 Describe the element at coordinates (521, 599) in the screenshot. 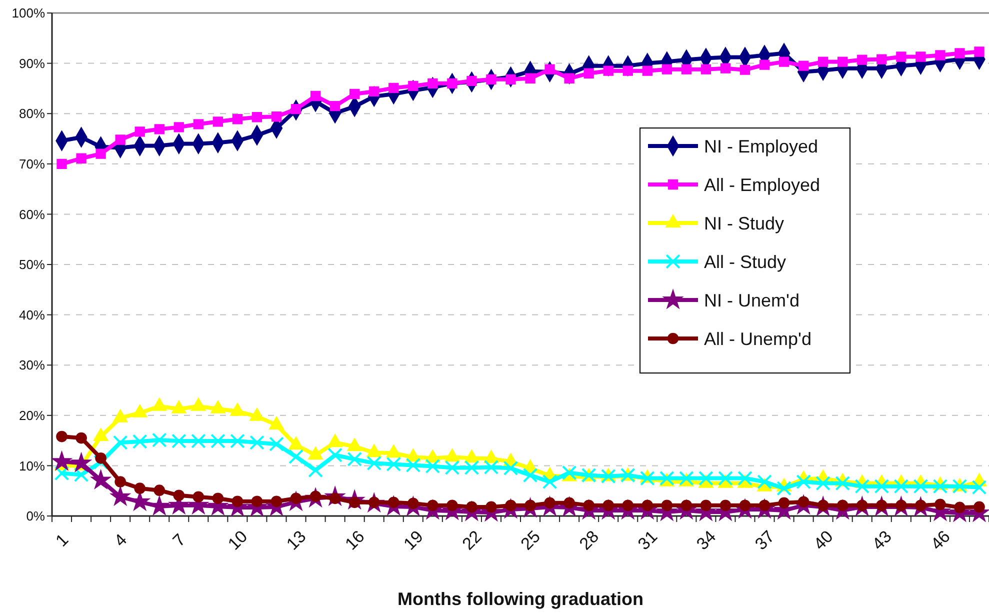

I see `x-axis-title: Months following graduation` at that location.